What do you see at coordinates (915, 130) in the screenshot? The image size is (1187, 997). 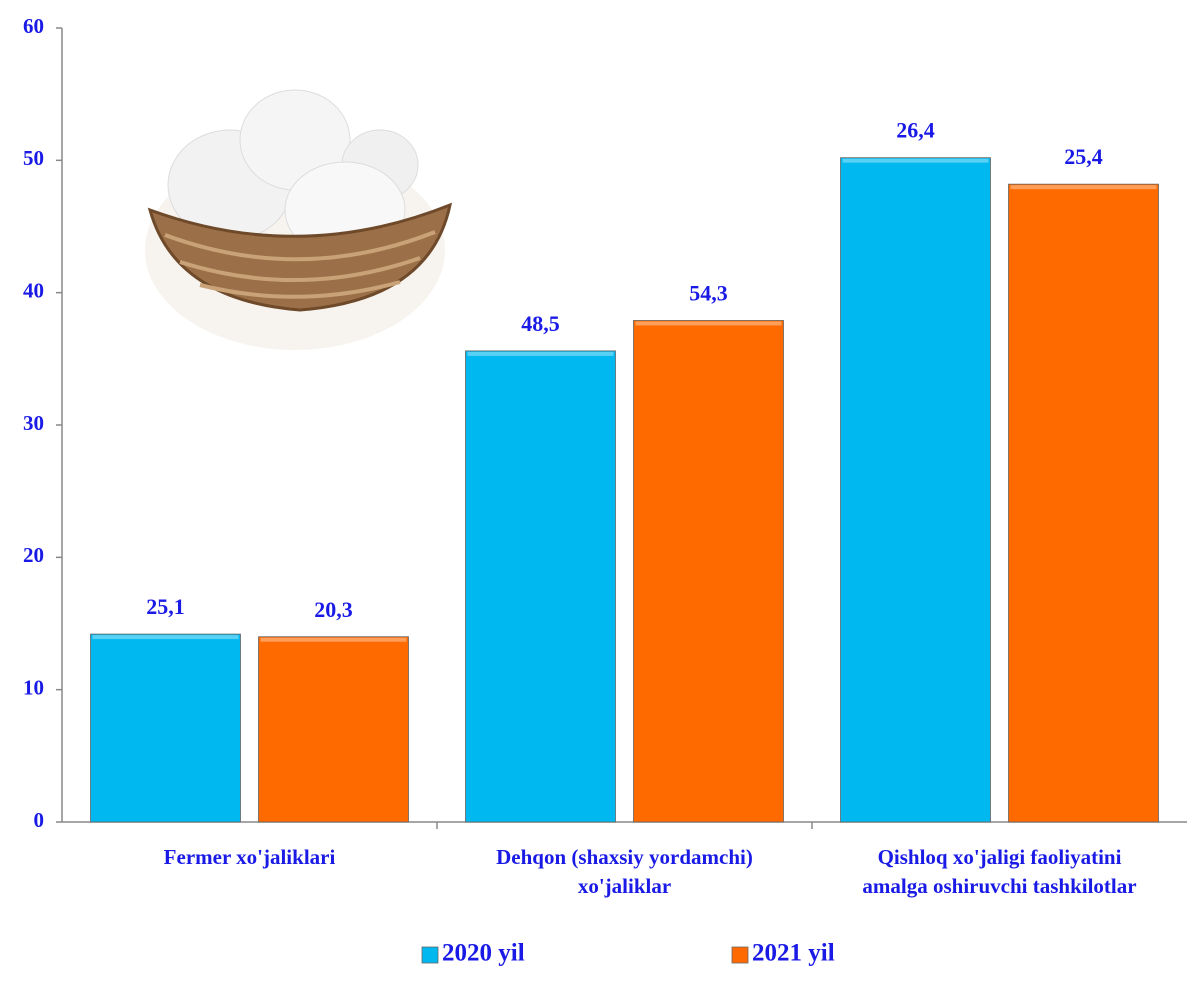 I see `data-label: 26,4` at bounding box center [915, 130].